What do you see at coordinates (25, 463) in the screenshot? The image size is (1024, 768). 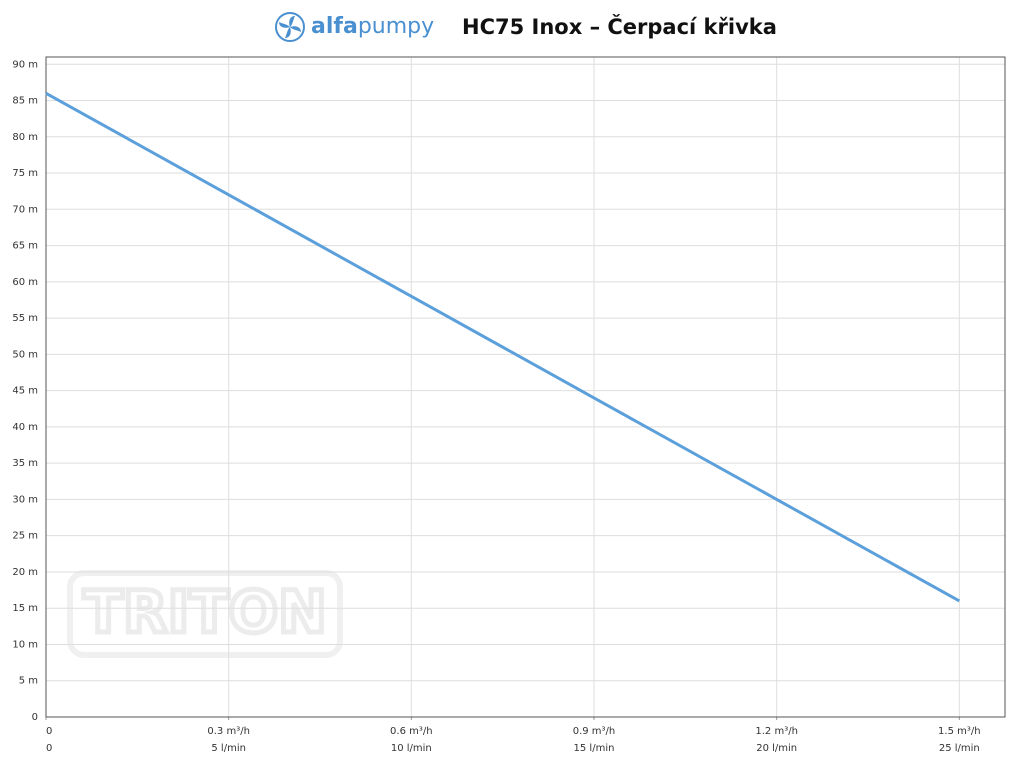 I see `y-tick-label: 35 m` at bounding box center [25, 463].